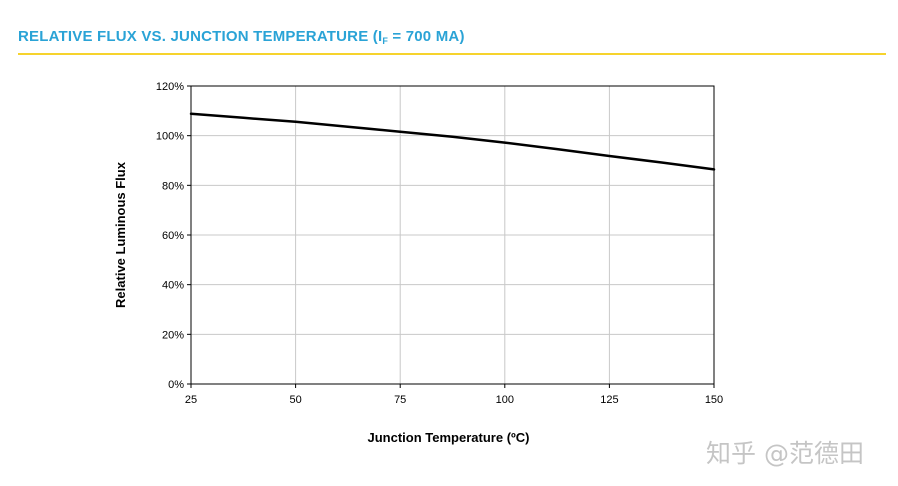 This screenshot has height=486, width=898. Describe the element at coordinates (176, 385) in the screenshot. I see `y-tick-label: 0%` at that location.